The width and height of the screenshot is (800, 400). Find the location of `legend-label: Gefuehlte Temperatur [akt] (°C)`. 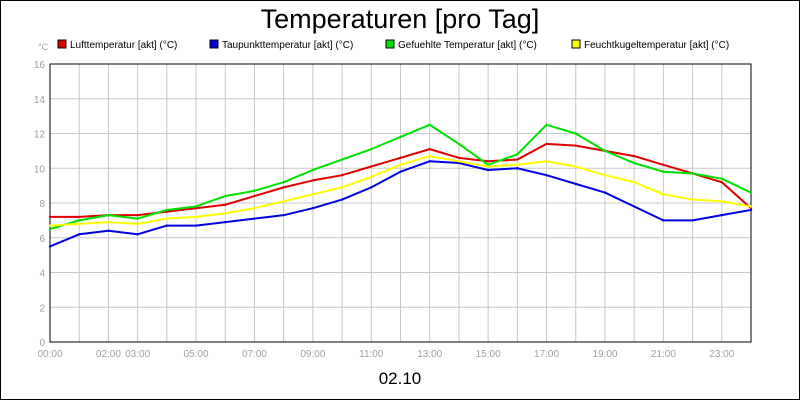

legend-label: Gefuehlte Temperatur [akt] (°C) is located at coordinates (467, 45).